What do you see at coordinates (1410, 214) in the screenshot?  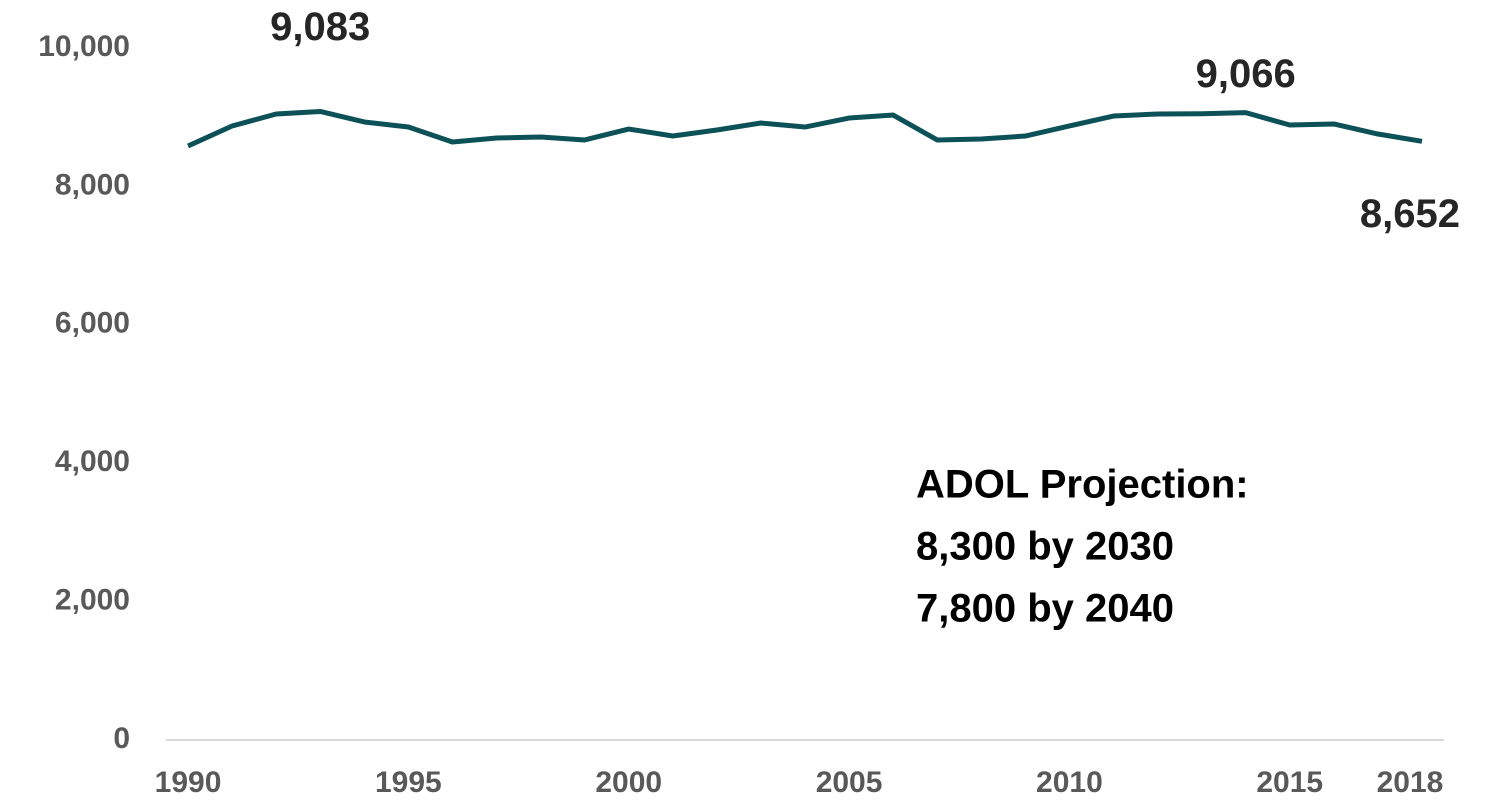 I see `data-label: 8,652` at bounding box center [1410, 214].